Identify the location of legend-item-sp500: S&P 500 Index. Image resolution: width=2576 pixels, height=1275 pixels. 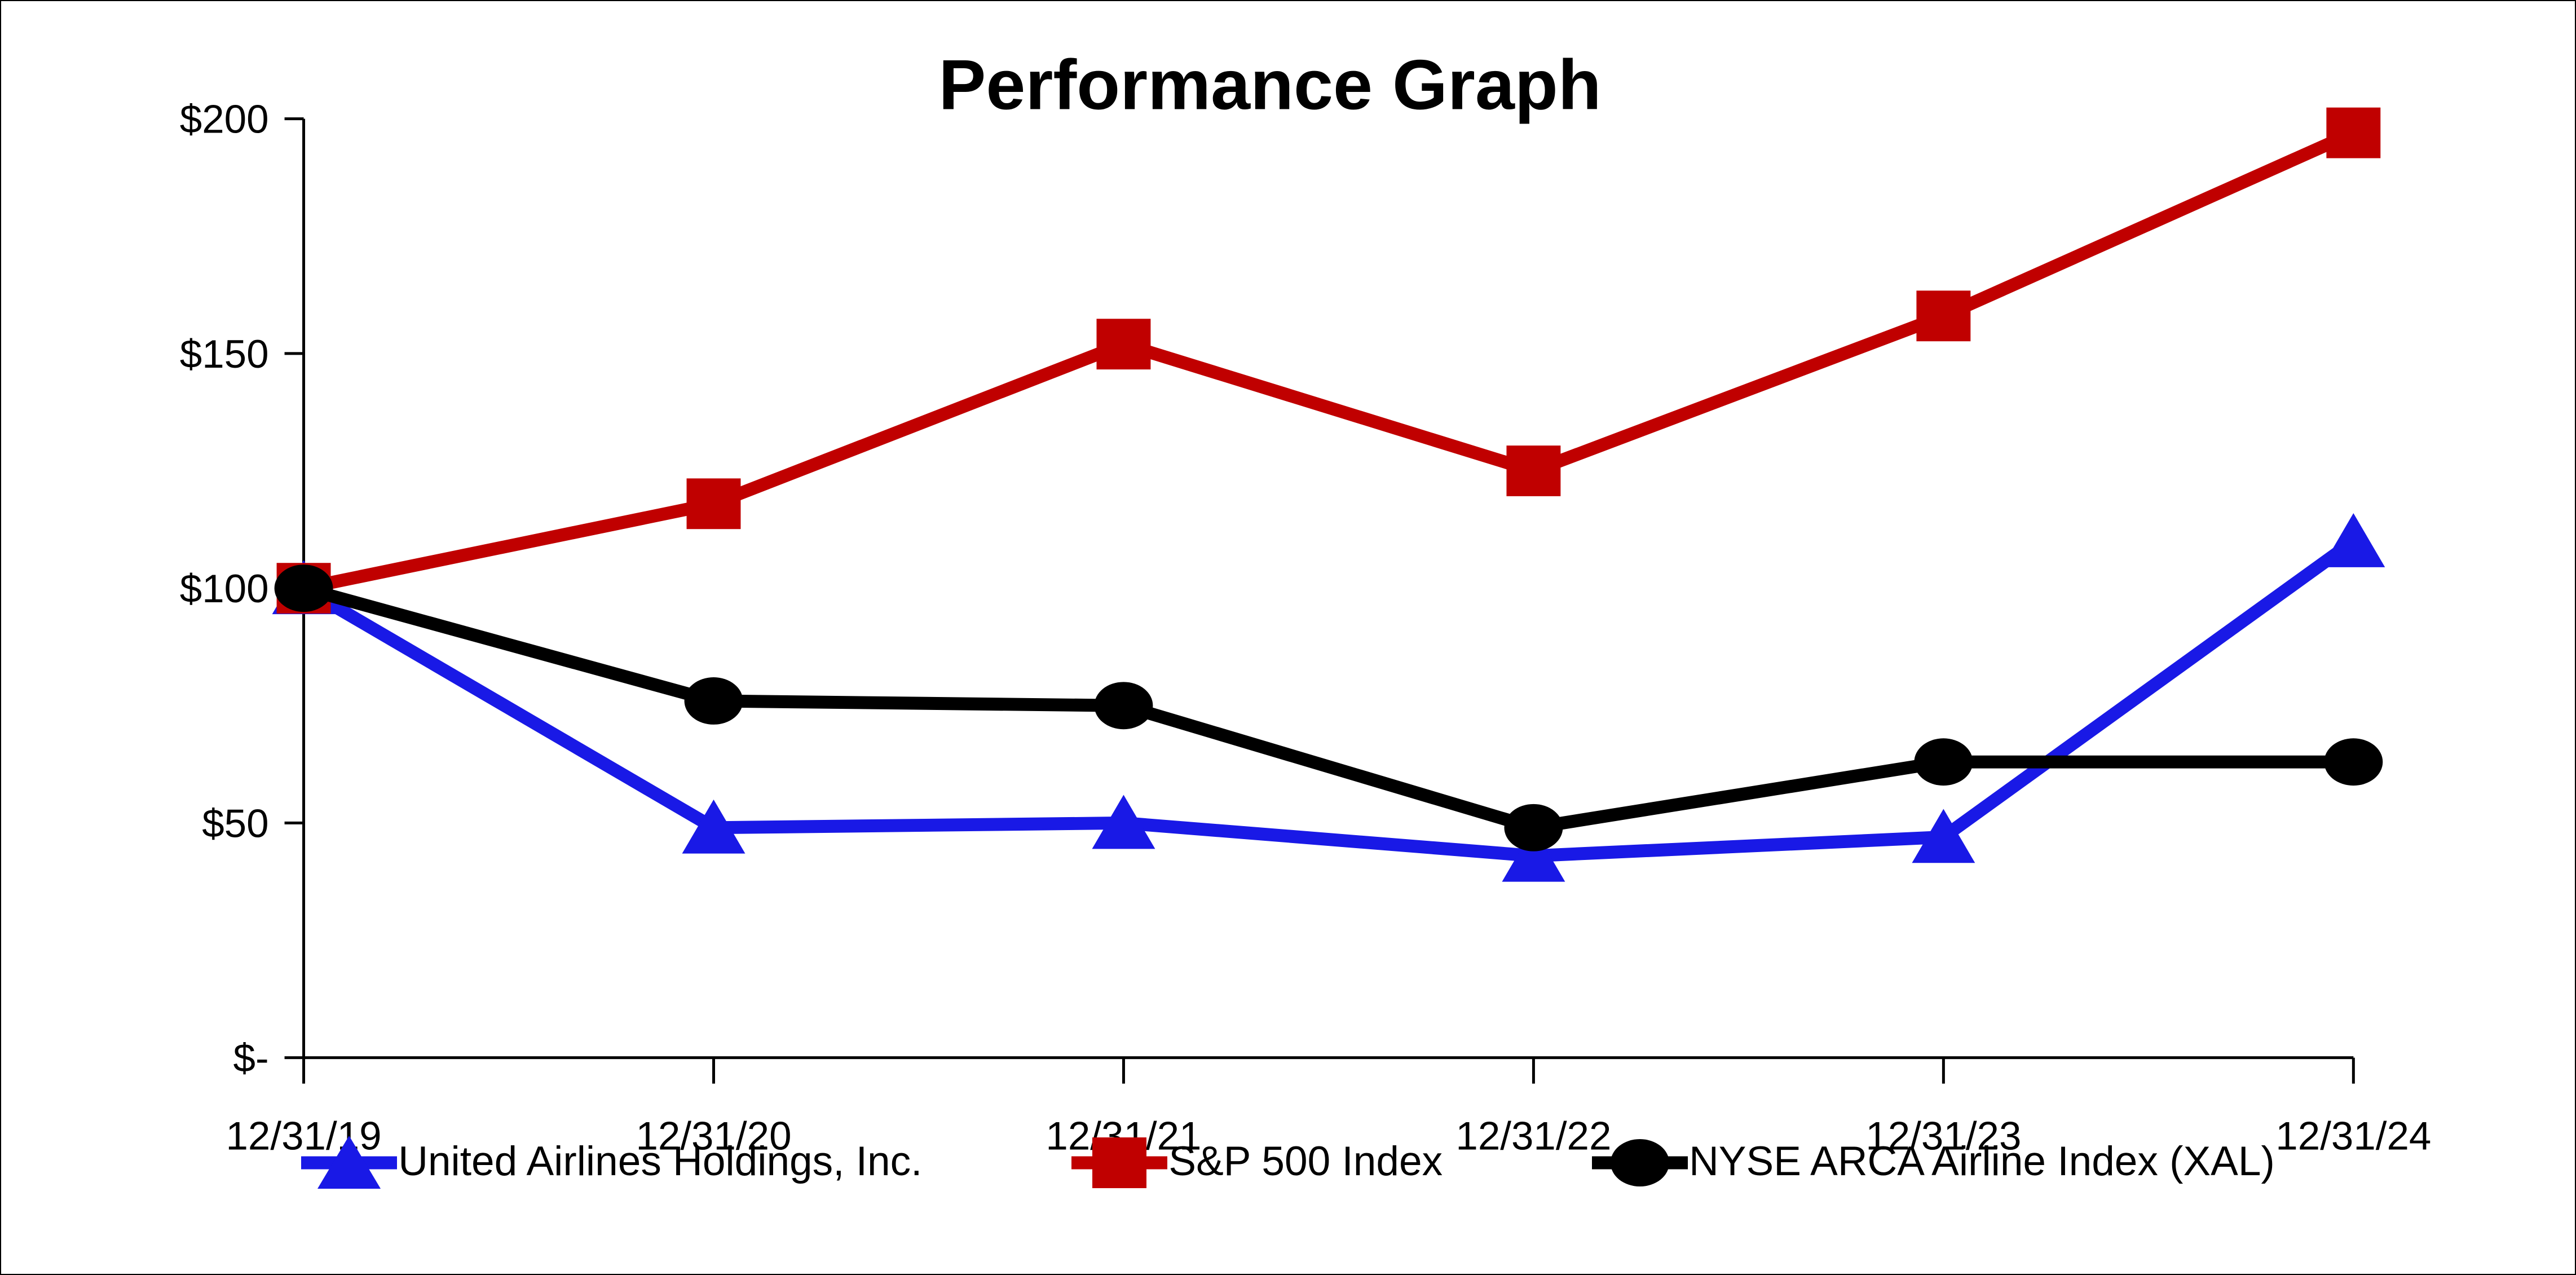
(1257, 1161).